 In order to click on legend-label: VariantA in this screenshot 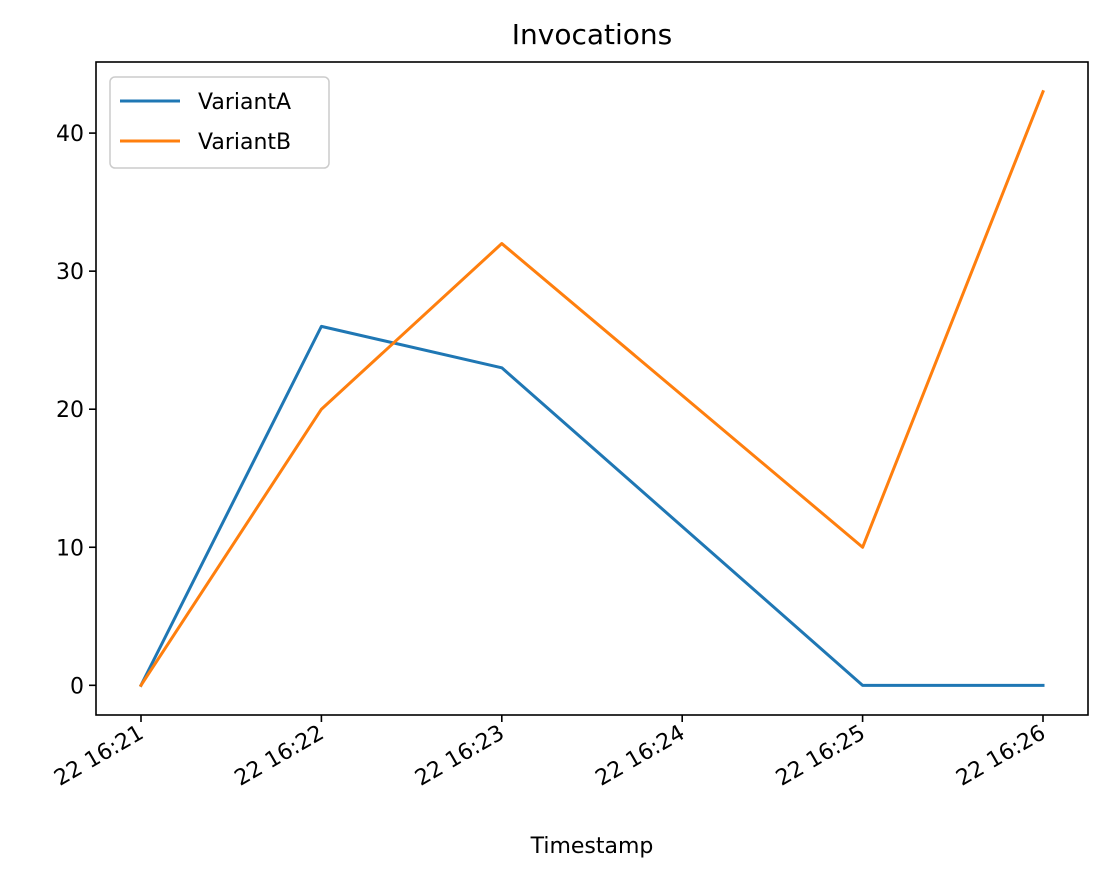, I will do `click(244, 102)`.